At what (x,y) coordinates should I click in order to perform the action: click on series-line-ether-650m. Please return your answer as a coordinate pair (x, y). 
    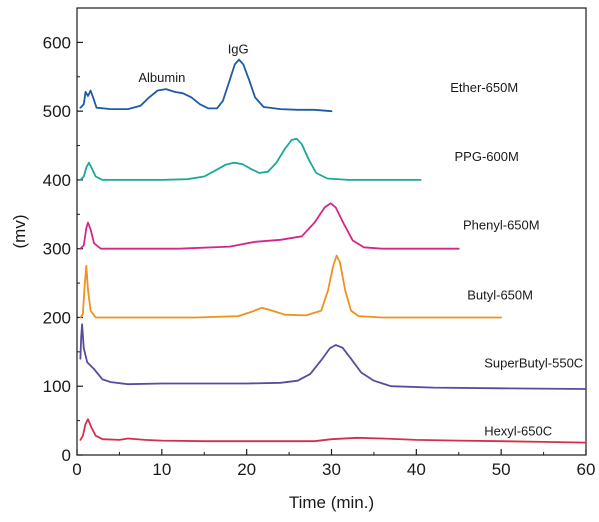
    Looking at the image, I should click on (206, 85).